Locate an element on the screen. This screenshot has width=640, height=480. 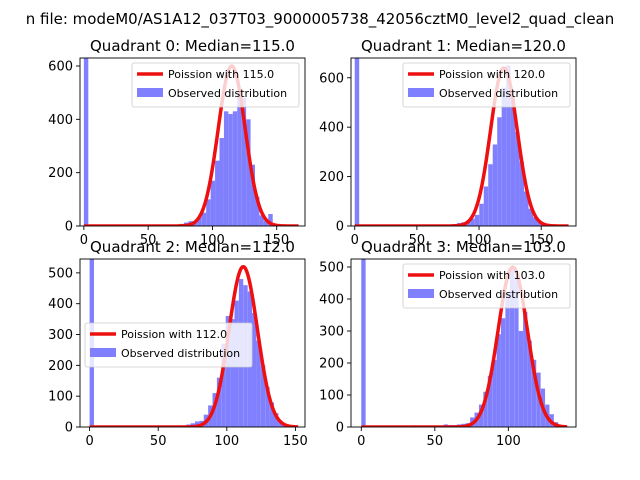
quadrant-3-y-tick-label: 500 is located at coordinates (331, 268).